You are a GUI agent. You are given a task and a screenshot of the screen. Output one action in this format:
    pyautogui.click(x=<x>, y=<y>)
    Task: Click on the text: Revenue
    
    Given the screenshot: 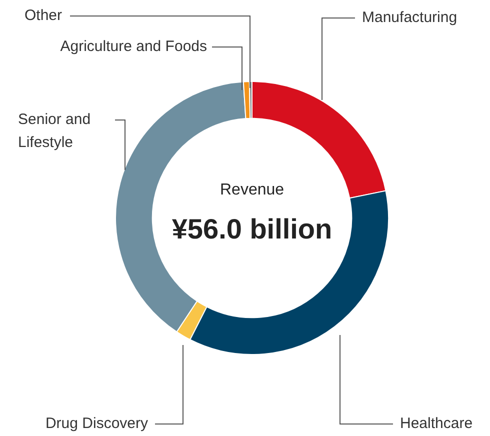 What is the action you would take?
    pyautogui.click(x=252, y=189)
    